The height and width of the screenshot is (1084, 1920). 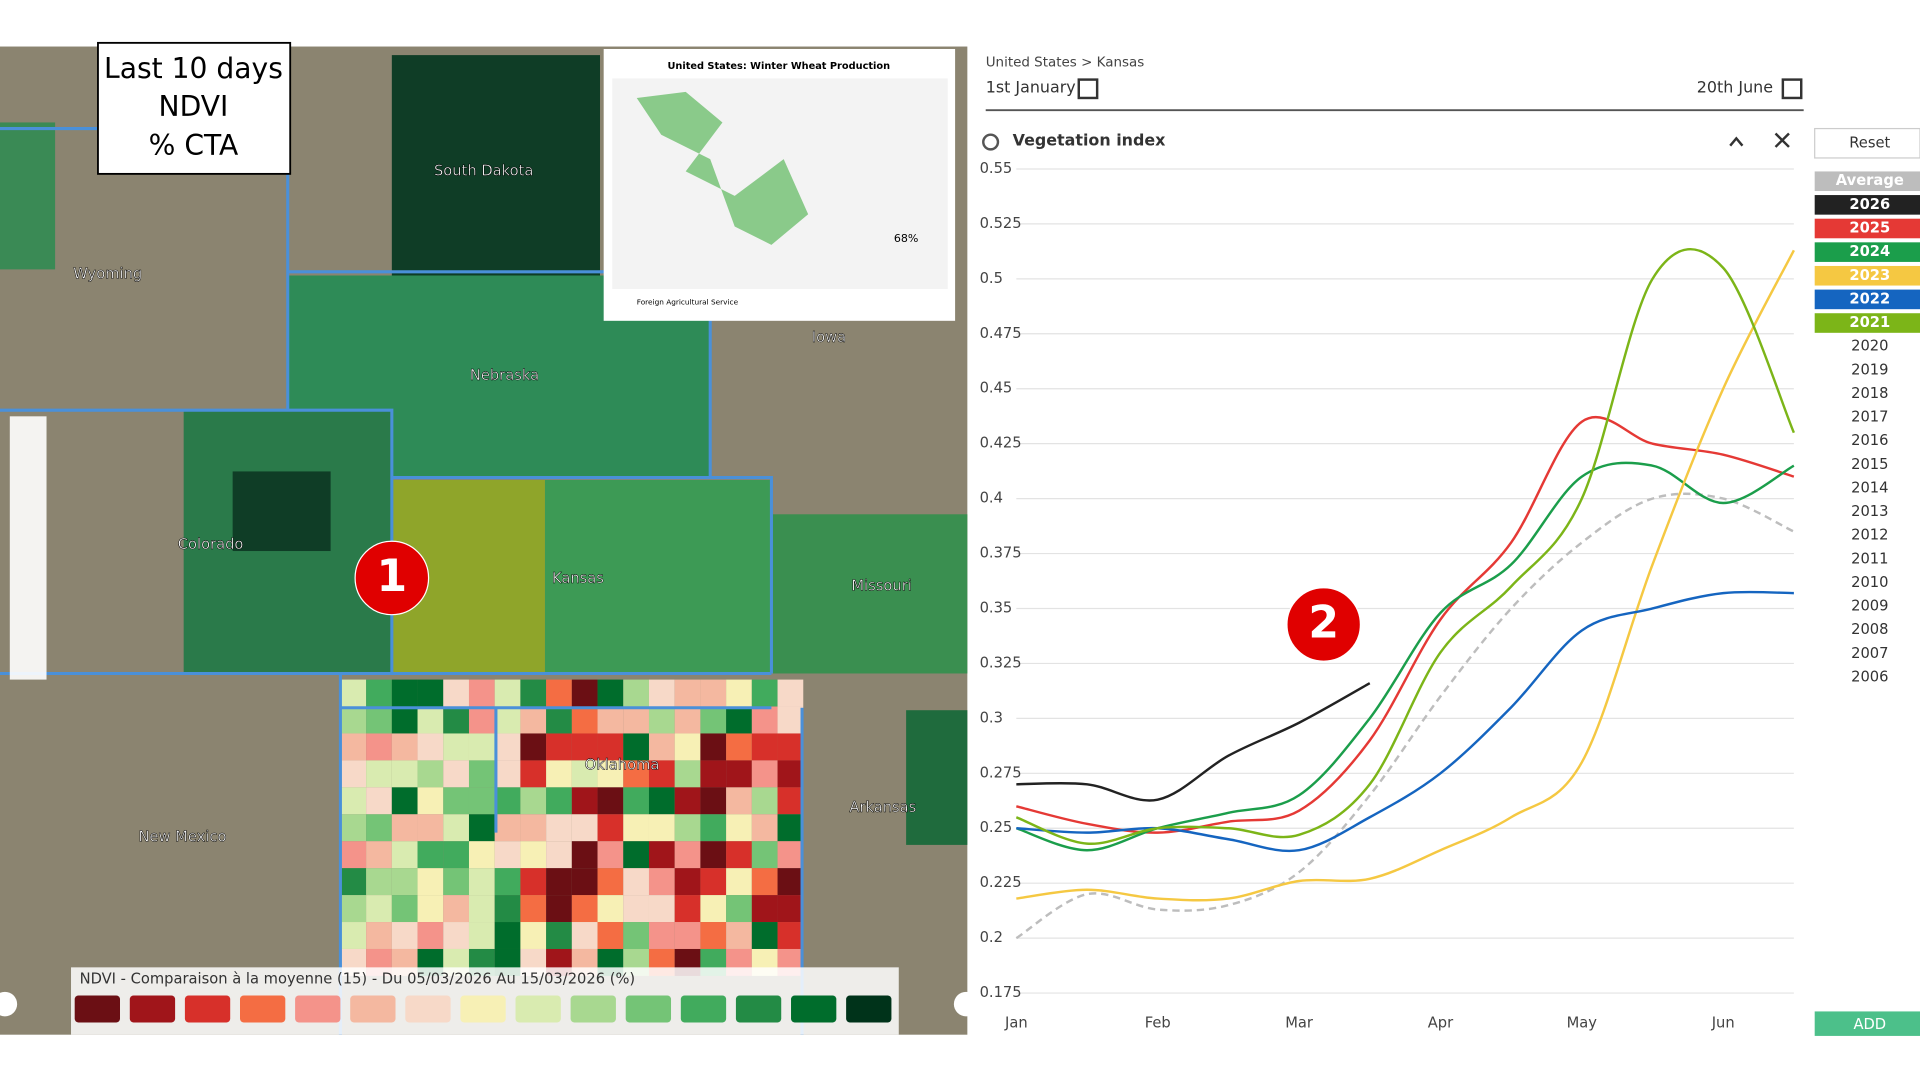 What do you see at coordinates (1001, 333) in the screenshot?
I see `y-tick-label: 0.475` at bounding box center [1001, 333].